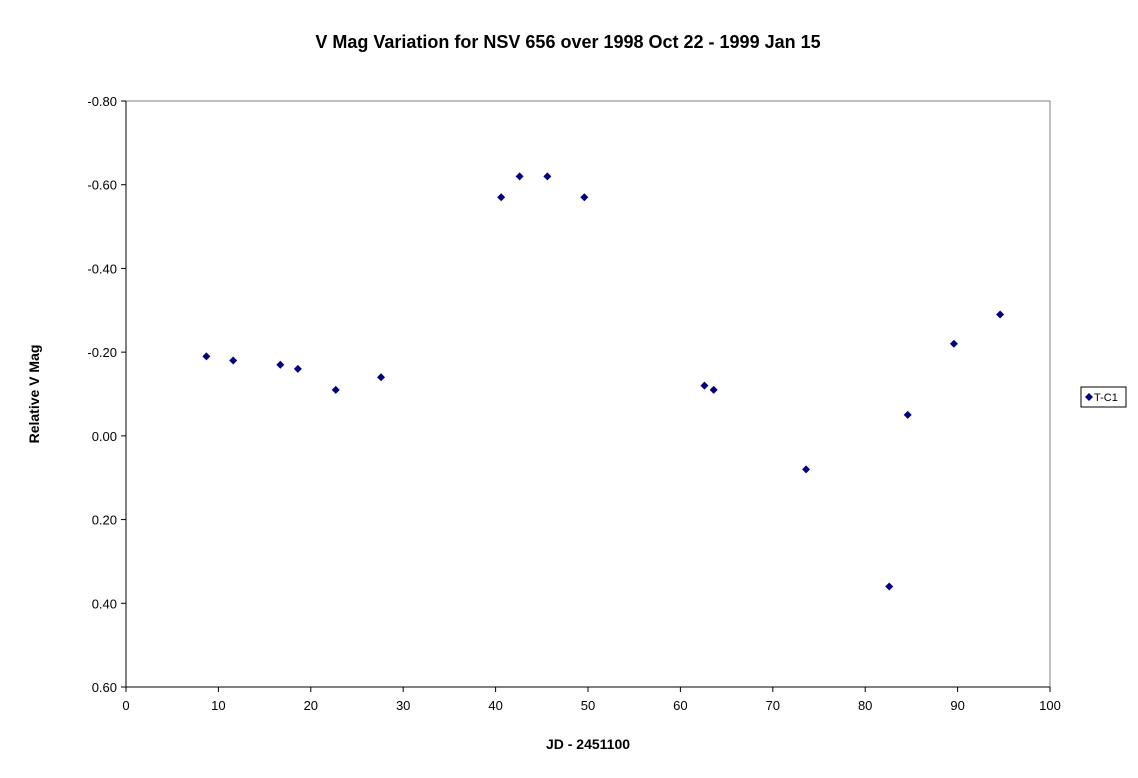 This screenshot has width=1138, height=778. I want to click on y-tick-label: 0.60, so click(104, 687).